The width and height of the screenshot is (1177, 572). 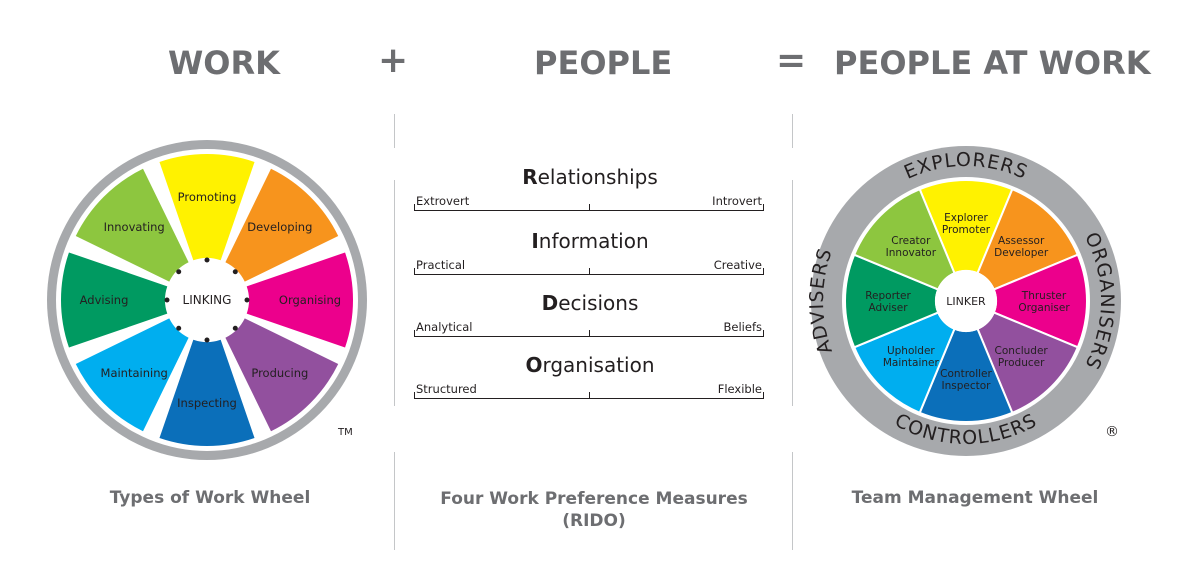 I want to click on segment-label-producing: Producing, so click(x=279, y=373).